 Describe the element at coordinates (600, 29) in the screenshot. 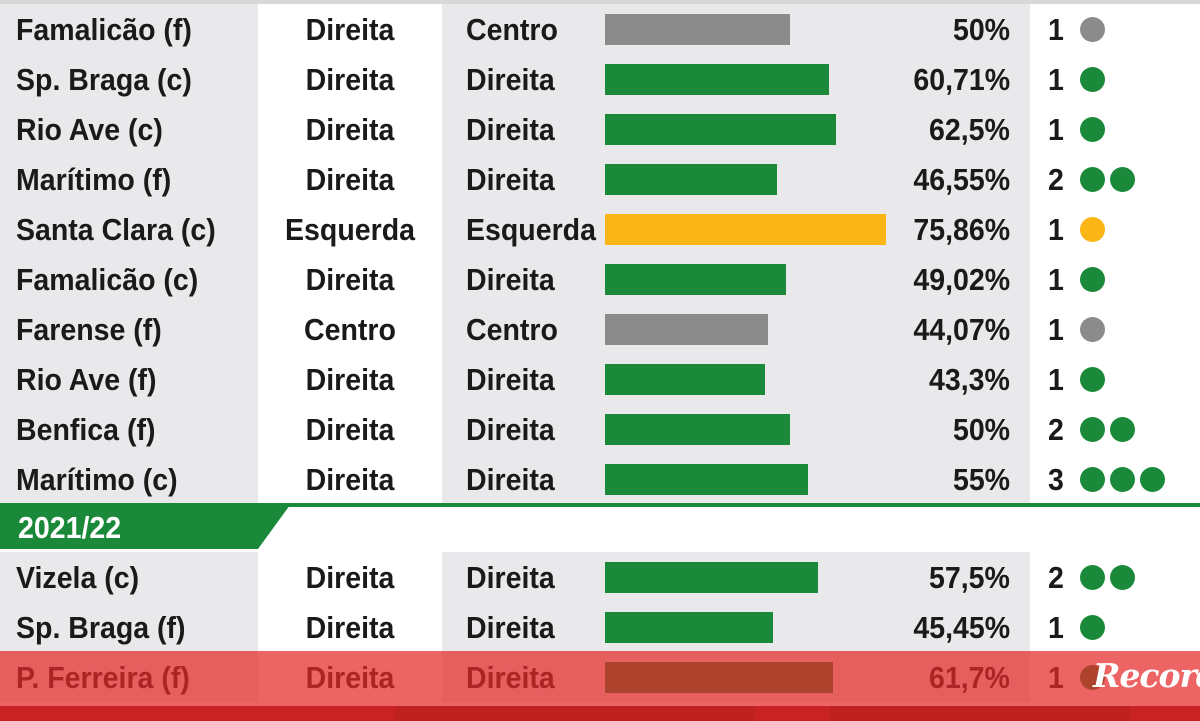

I see `table-row: Famalicão (f) Direita Centro 50% 1` at that location.